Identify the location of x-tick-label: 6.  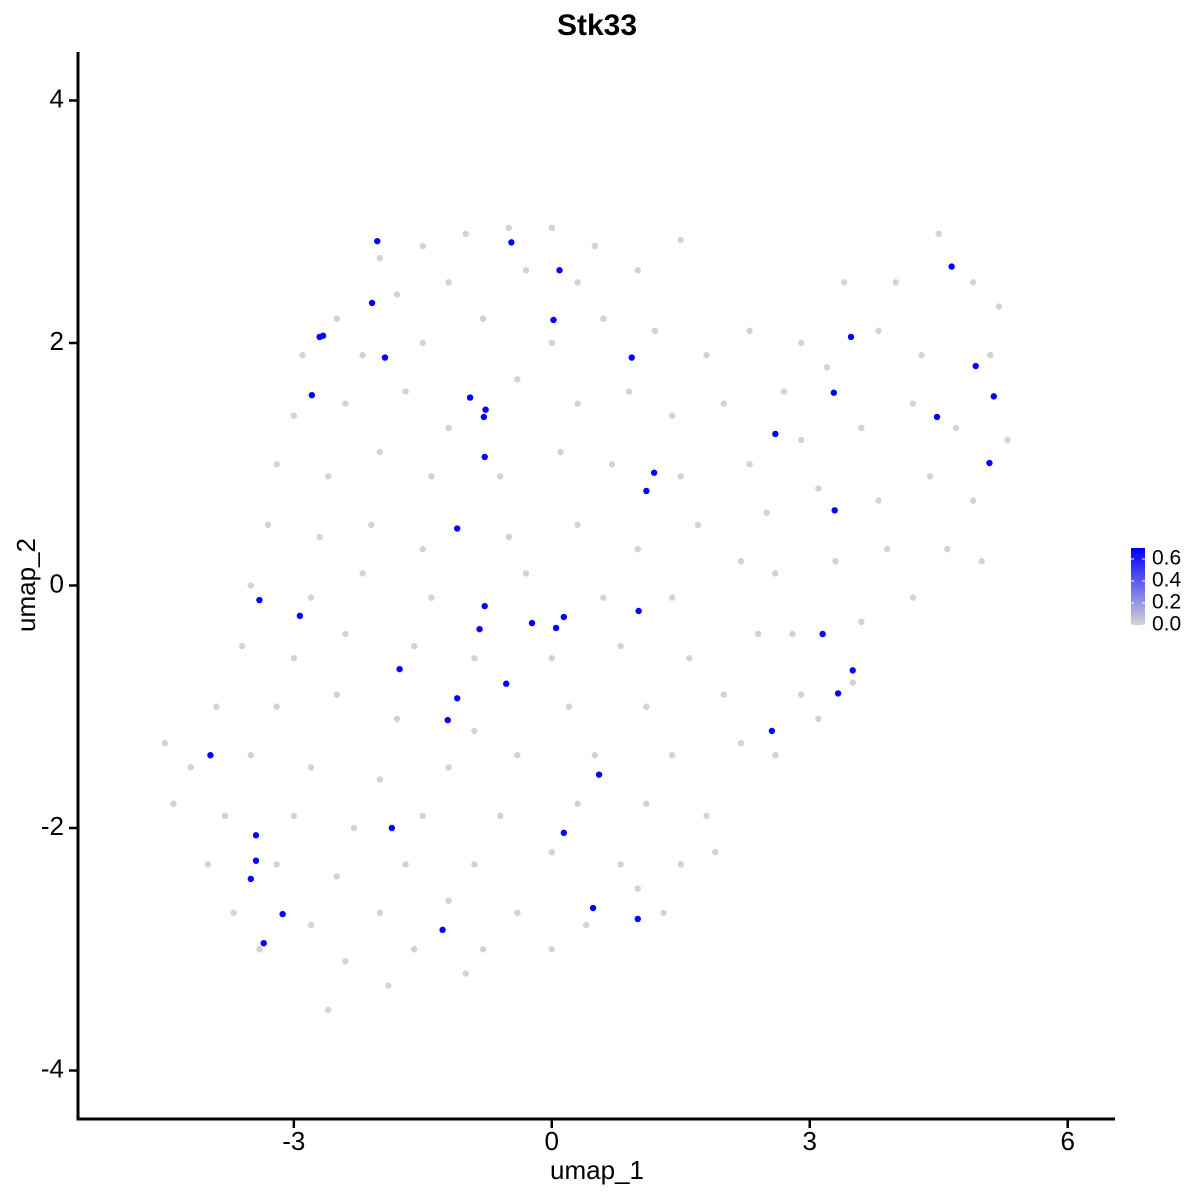
(1067, 1141).